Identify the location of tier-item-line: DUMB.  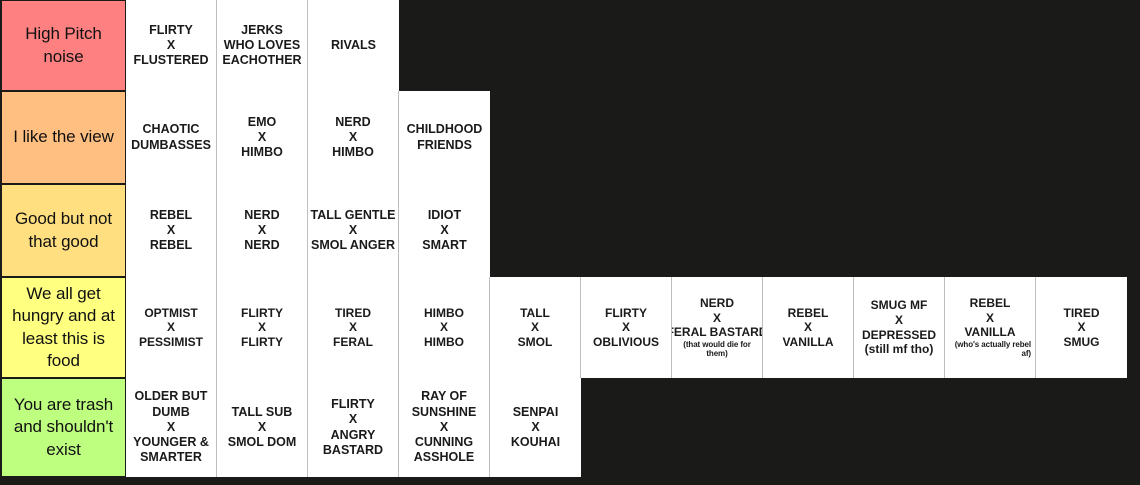
(171, 411).